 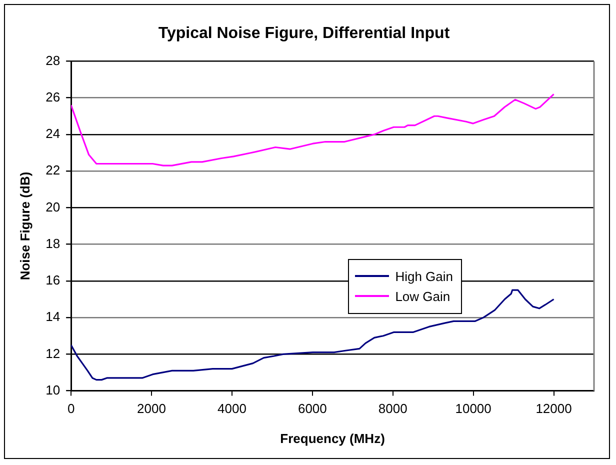 I want to click on x-tick-label: 0, so click(x=71, y=408).